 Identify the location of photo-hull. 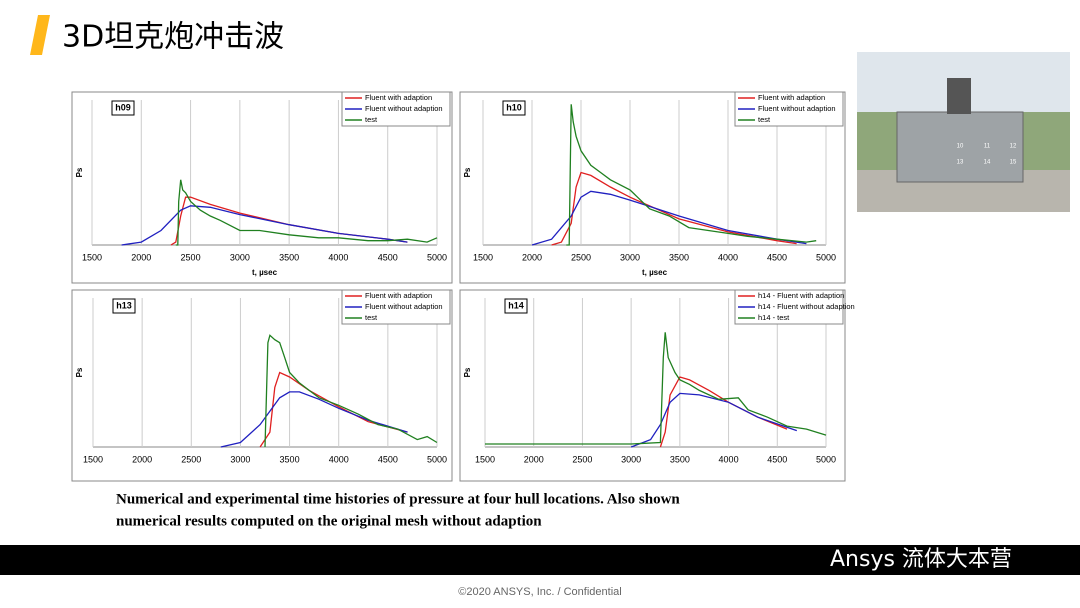
(960, 147).